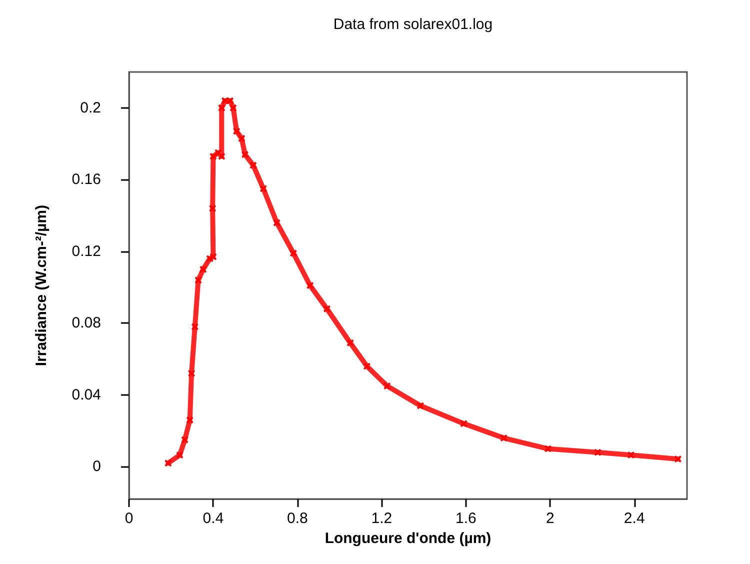 The image size is (750, 564). What do you see at coordinates (86, 251) in the screenshot?
I see `y-tick-label: 0.12` at bounding box center [86, 251].